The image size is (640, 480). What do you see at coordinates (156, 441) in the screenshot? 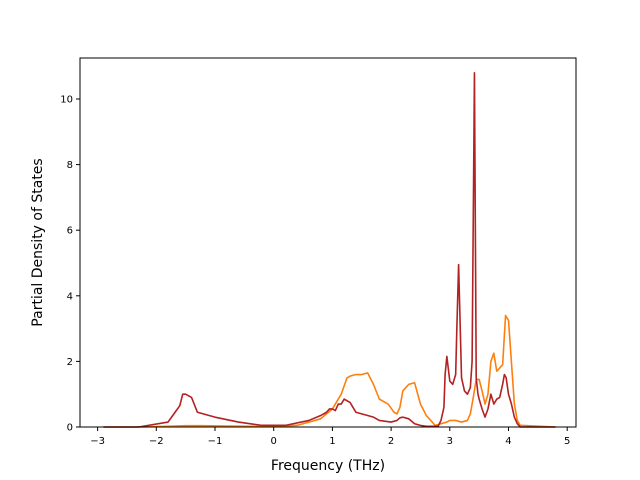
I see `x-tick-label: −2` at bounding box center [156, 441].